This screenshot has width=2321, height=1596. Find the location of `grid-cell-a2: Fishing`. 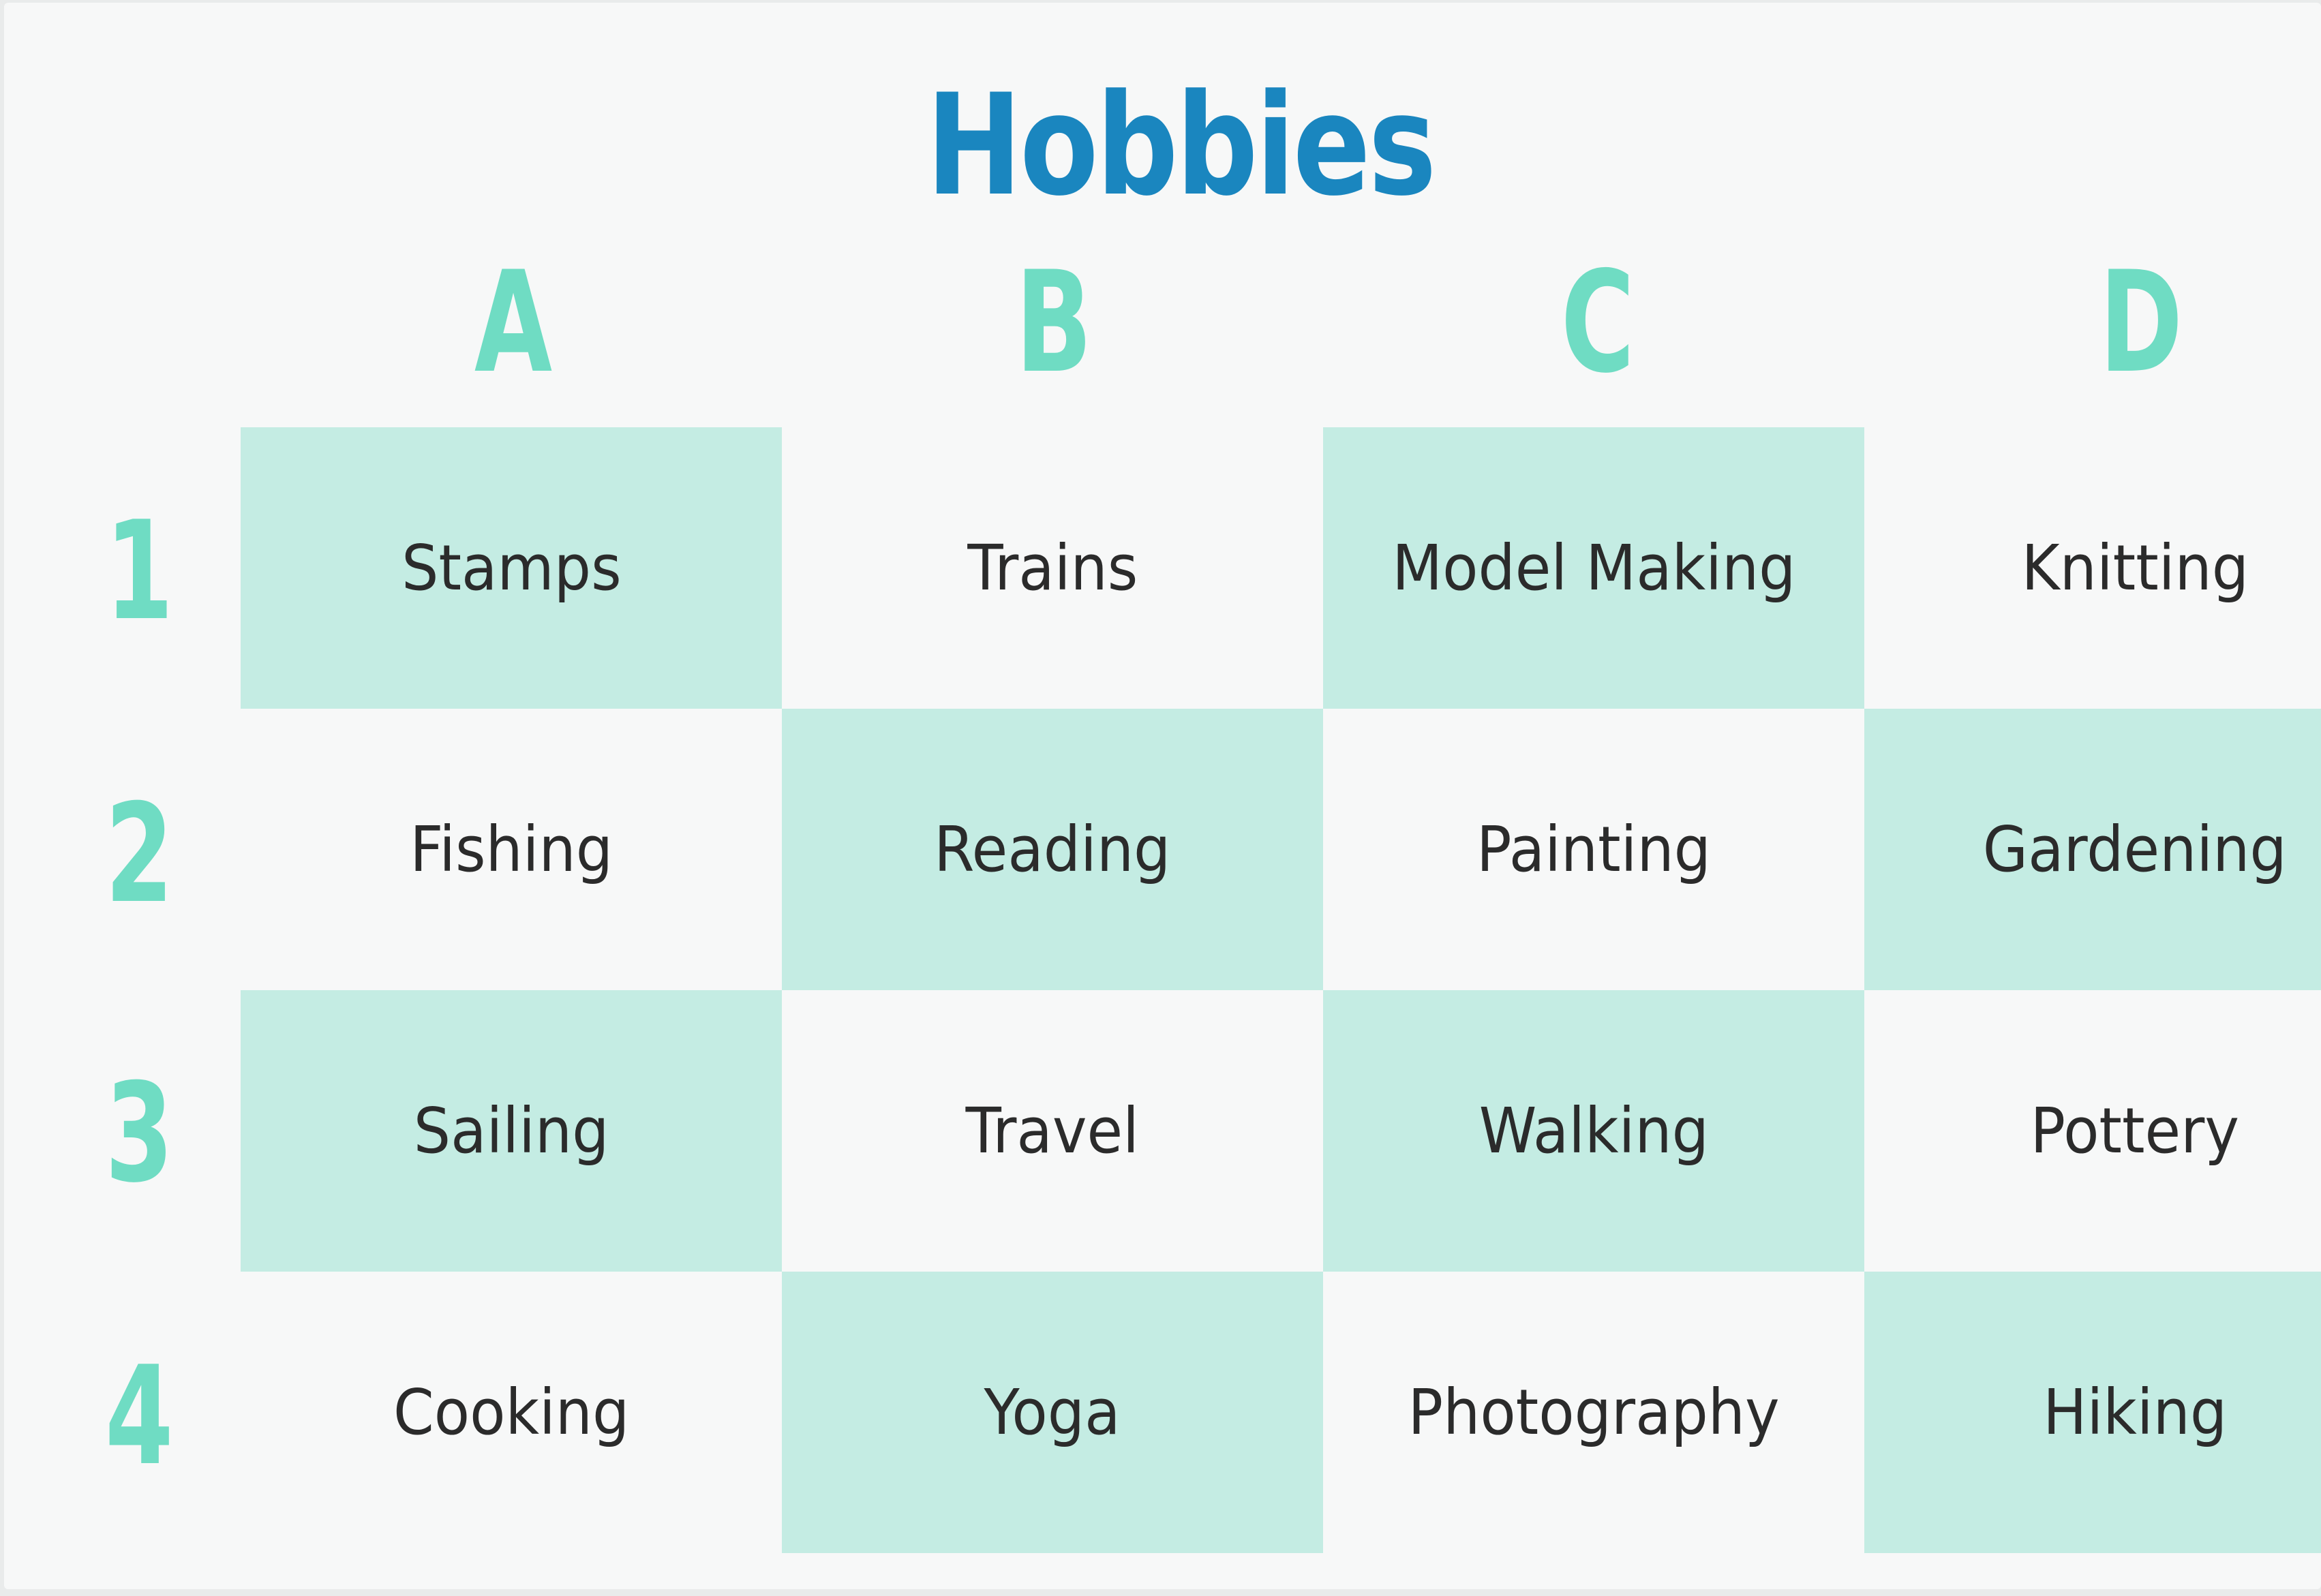

grid-cell-a2: Fishing is located at coordinates (512, 850).